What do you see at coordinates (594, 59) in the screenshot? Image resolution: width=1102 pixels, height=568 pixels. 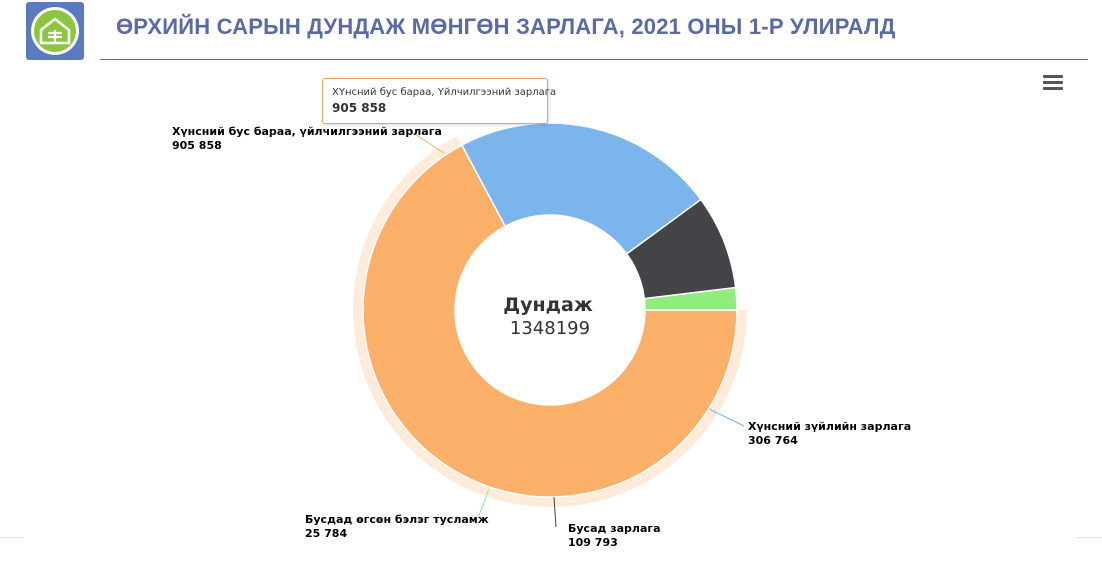 I see `title-divider` at bounding box center [594, 59].